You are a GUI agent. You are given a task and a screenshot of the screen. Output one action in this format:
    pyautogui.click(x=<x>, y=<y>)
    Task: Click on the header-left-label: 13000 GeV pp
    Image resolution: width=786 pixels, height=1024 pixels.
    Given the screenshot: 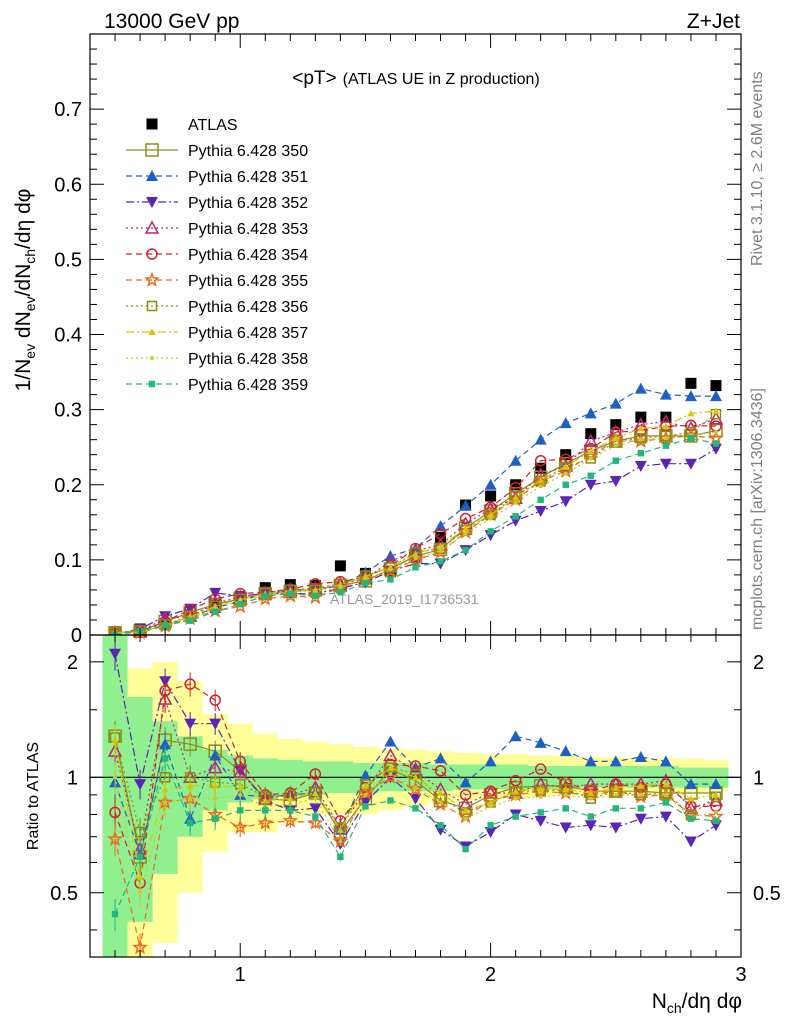 What is the action you would take?
    pyautogui.click(x=171, y=21)
    